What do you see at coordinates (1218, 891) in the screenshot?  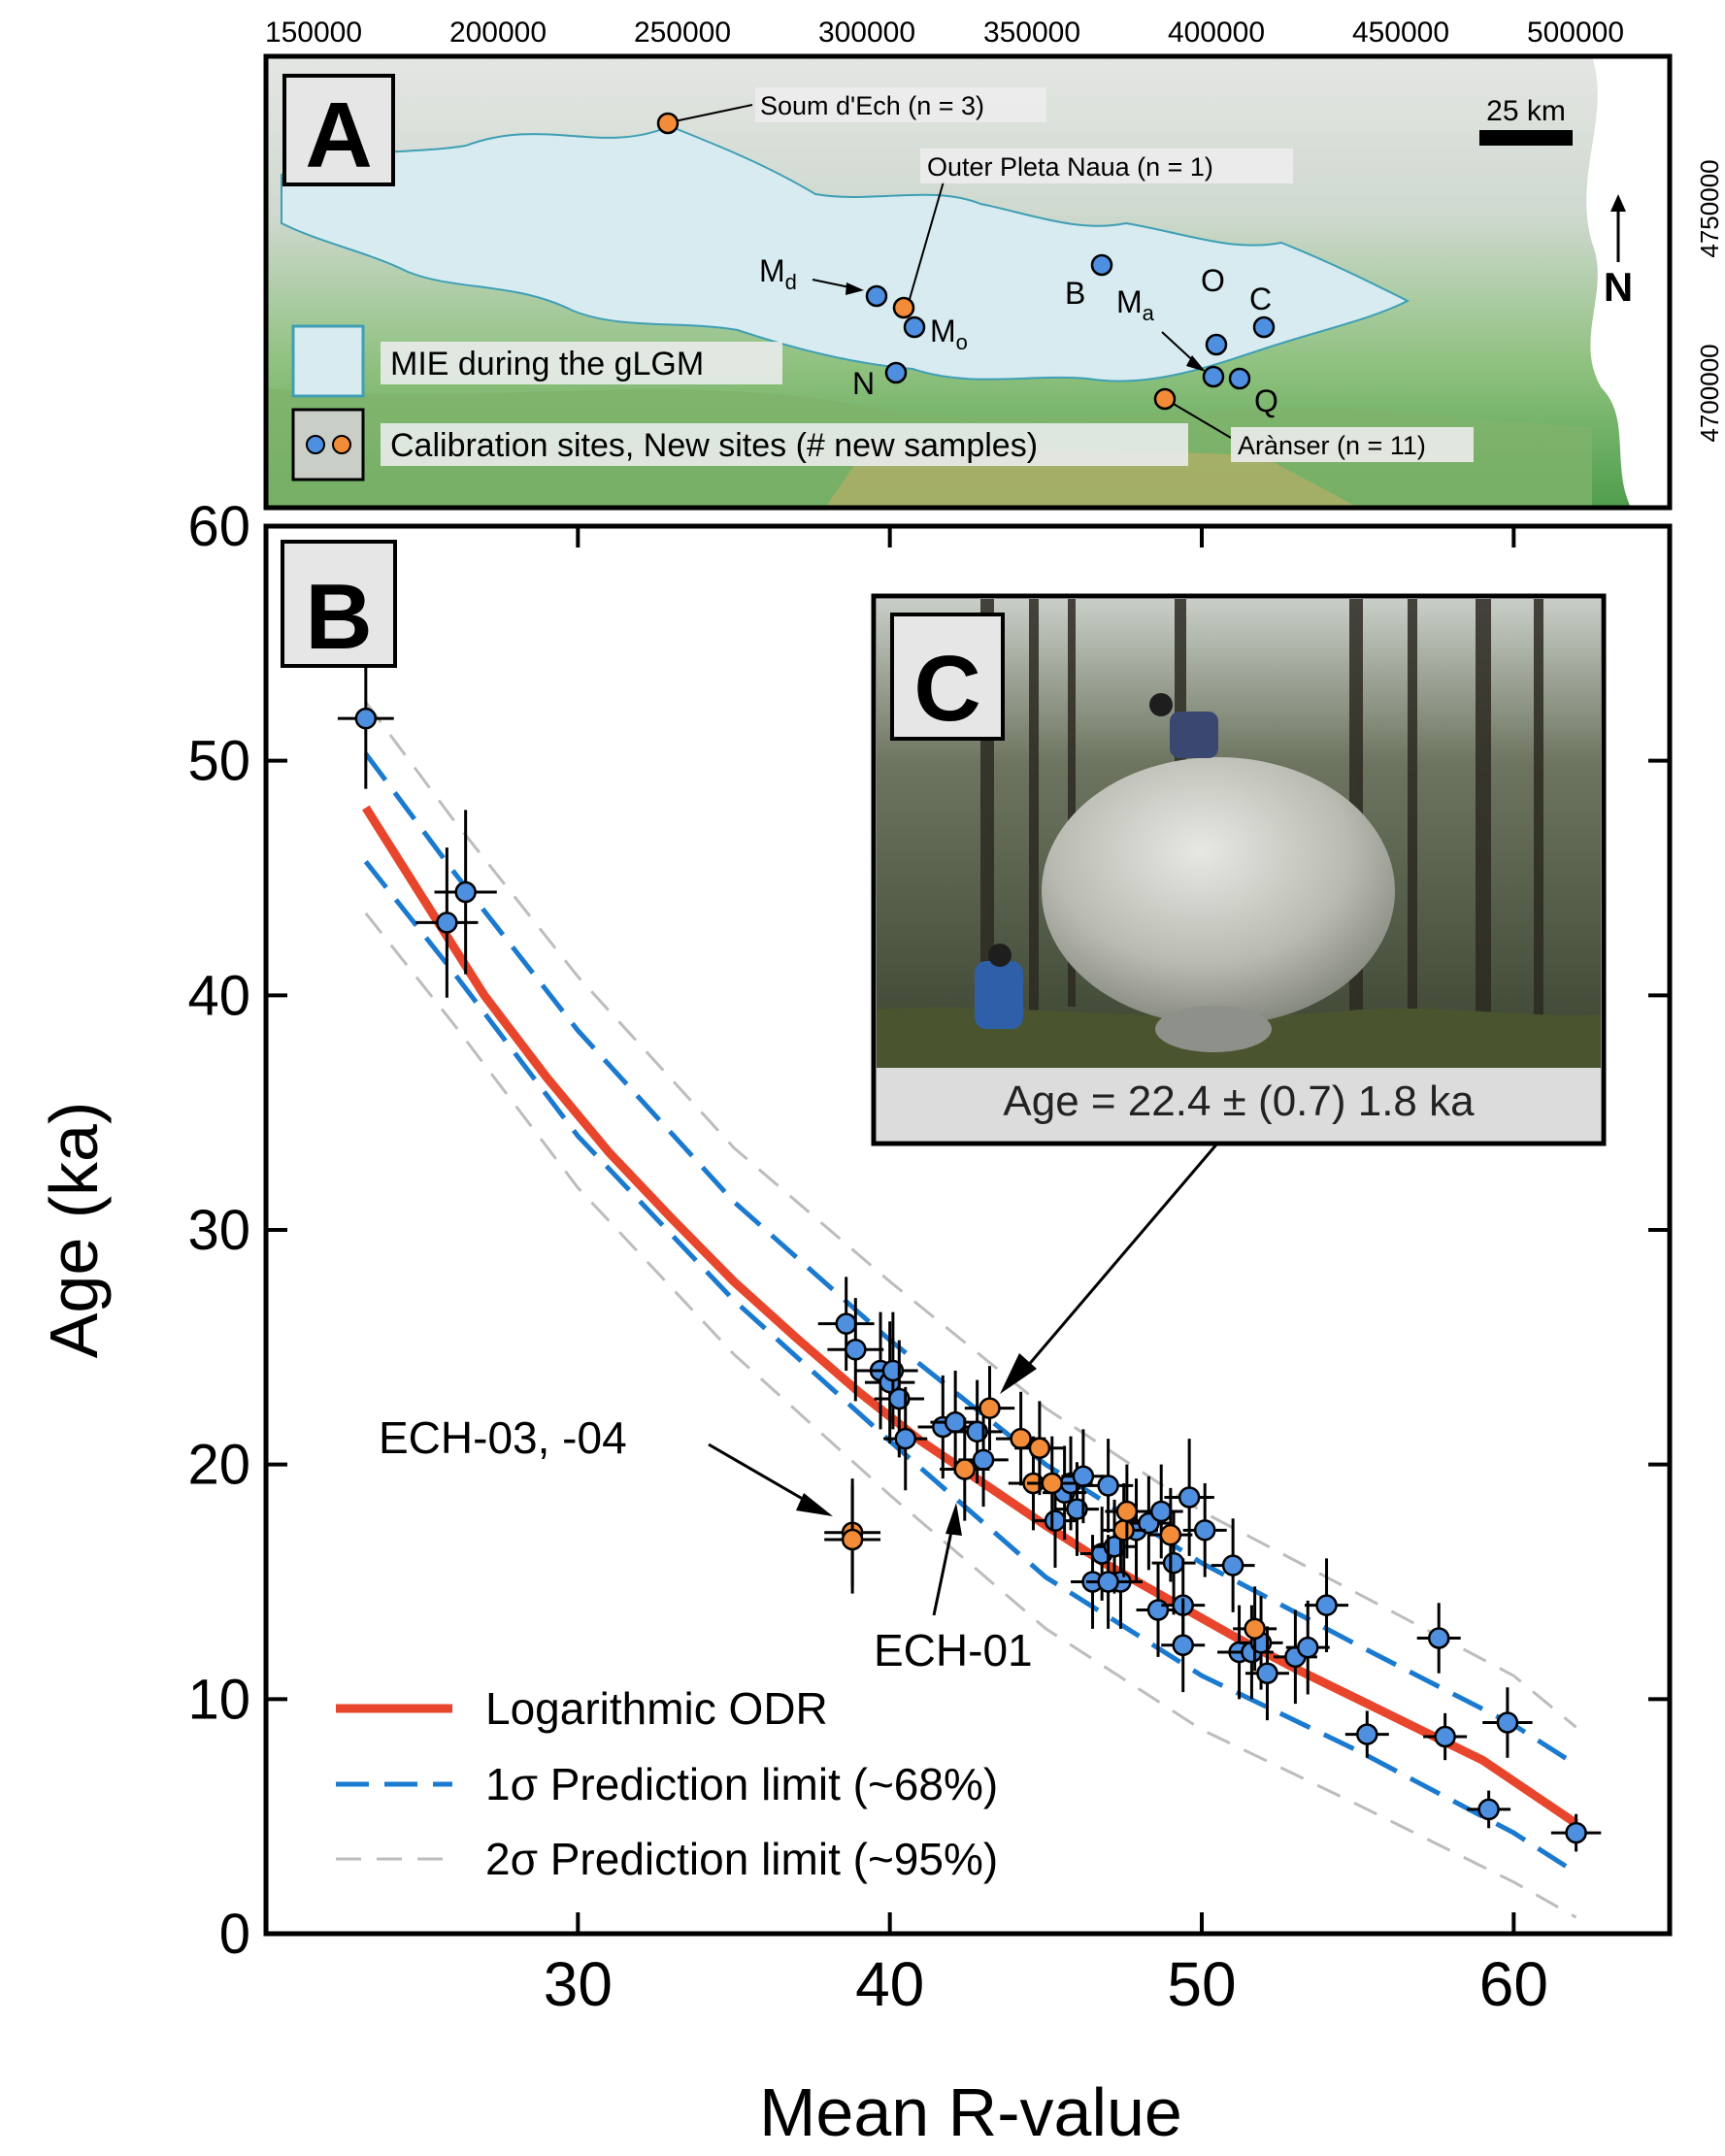 I see `photo-boulder` at bounding box center [1218, 891].